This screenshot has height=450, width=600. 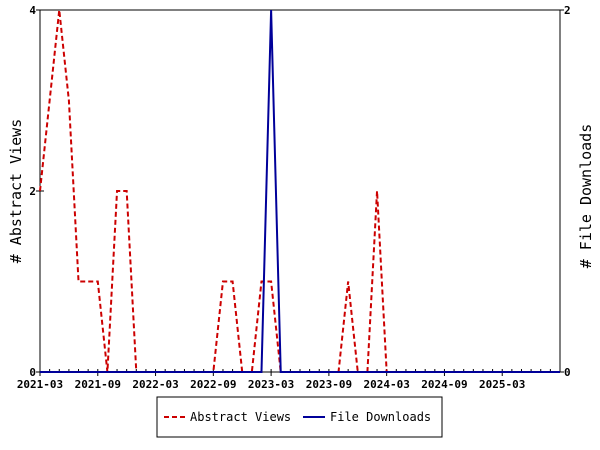 What do you see at coordinates (586, 196) in the screenshot?
I see `y-axis-right-title: # File Downloads` at bounding box center [586, 196].